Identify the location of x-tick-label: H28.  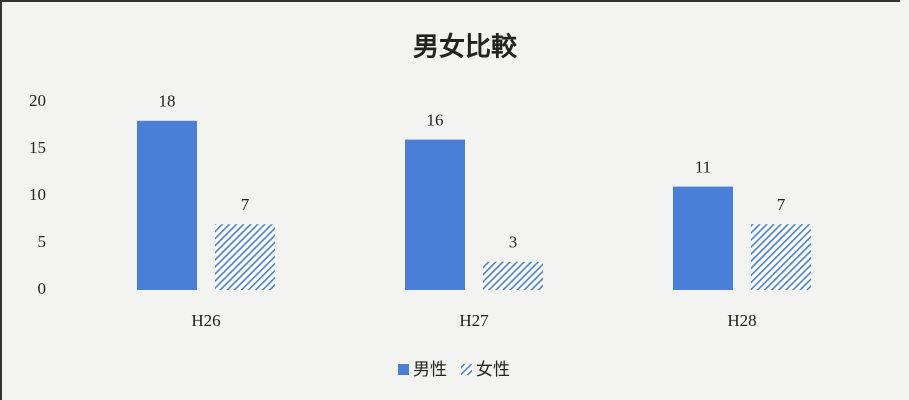
(741, 320).